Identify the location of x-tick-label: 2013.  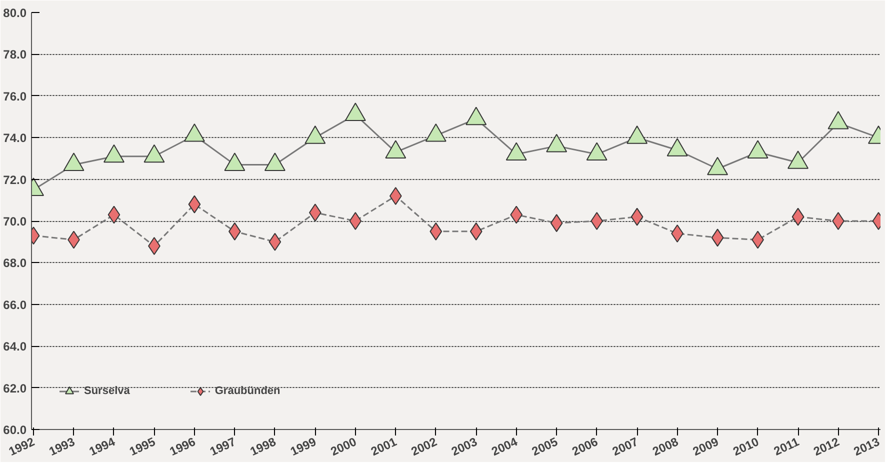
(867, 446).